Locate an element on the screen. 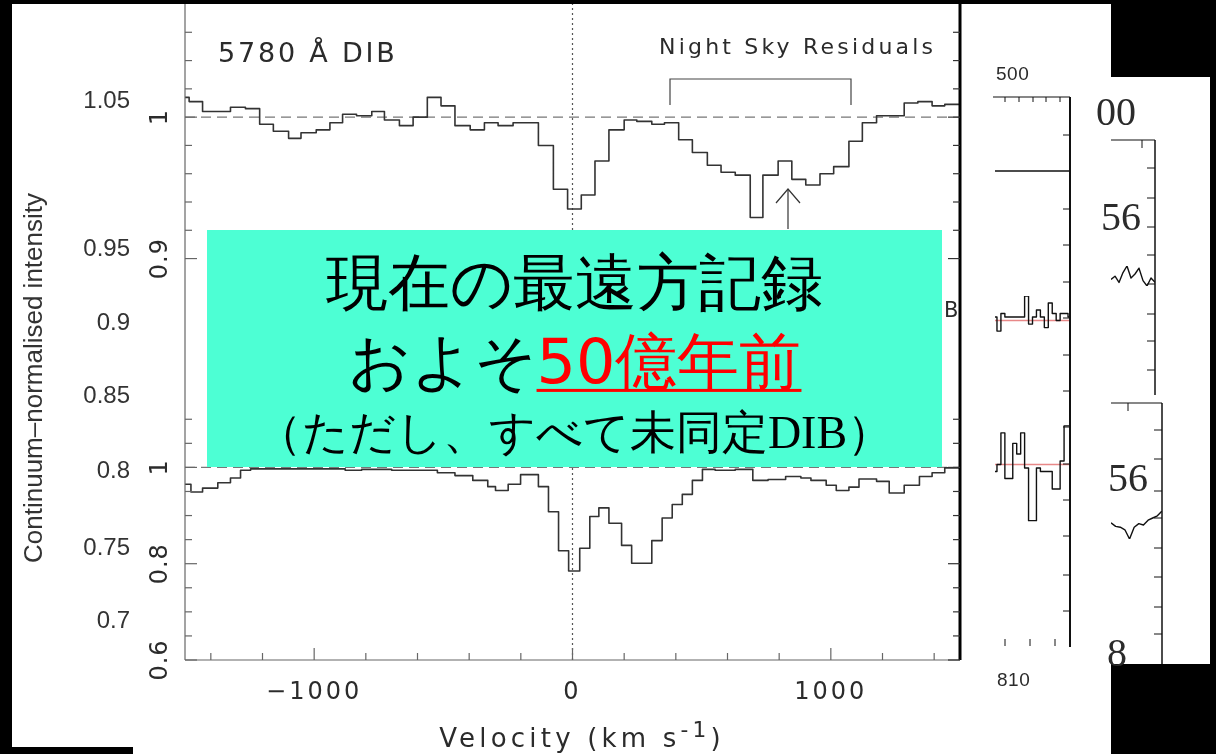 This screenshot has width=1216, height=754. annotation: Night Sky Residuals is located at coordinates (798, 46).